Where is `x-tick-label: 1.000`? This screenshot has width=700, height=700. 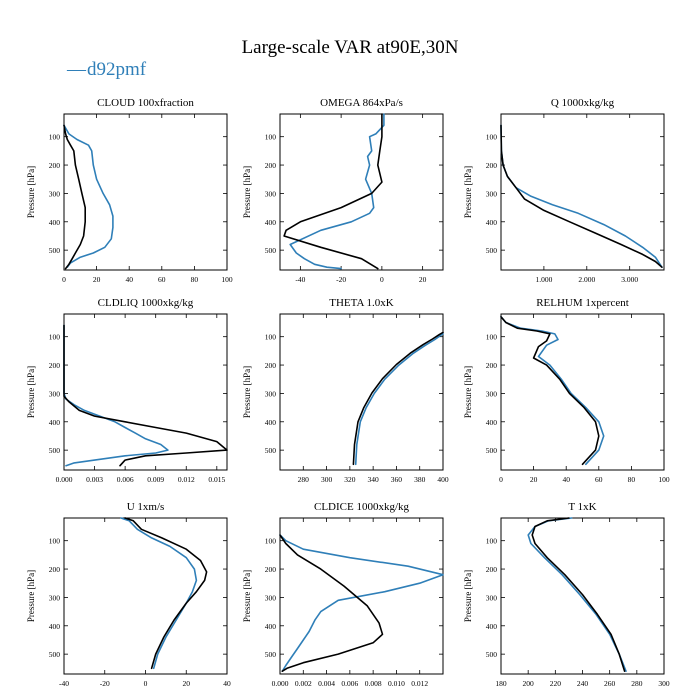 x-tick-label: 1.000 is located at coordinates (543, 279).